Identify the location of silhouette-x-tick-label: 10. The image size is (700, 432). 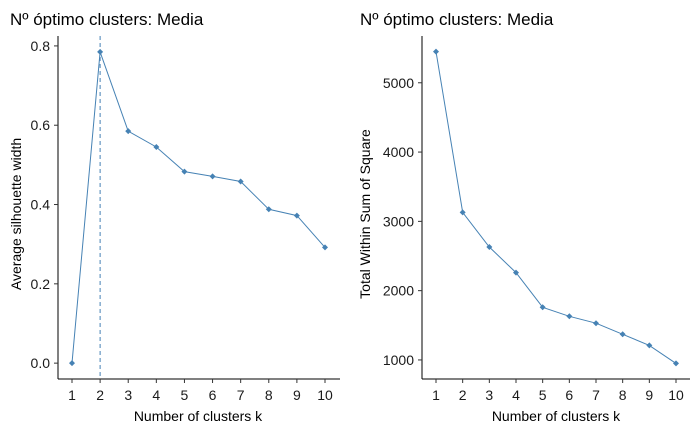
(325, 395).